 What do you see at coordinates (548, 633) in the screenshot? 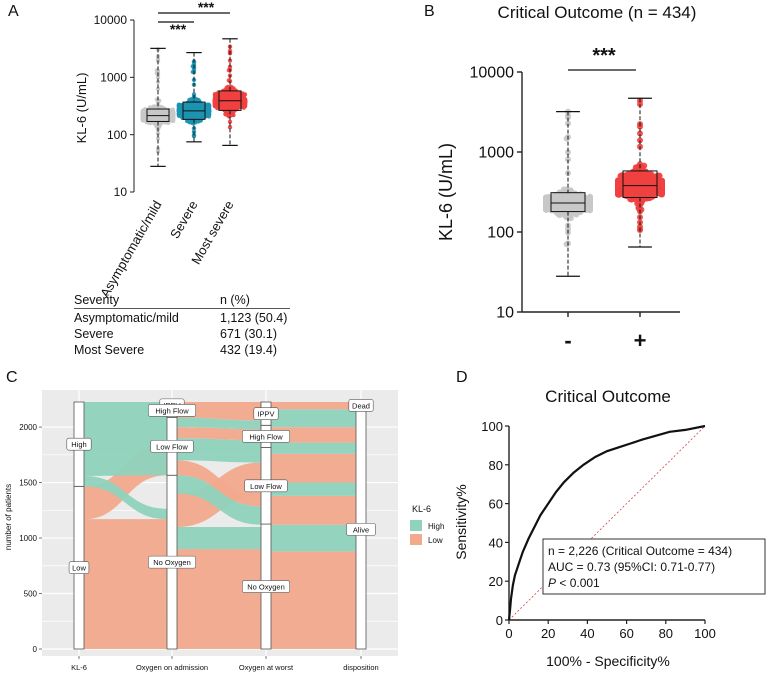
I see `x-tick-label: 20` at bounding box center [548, 633].